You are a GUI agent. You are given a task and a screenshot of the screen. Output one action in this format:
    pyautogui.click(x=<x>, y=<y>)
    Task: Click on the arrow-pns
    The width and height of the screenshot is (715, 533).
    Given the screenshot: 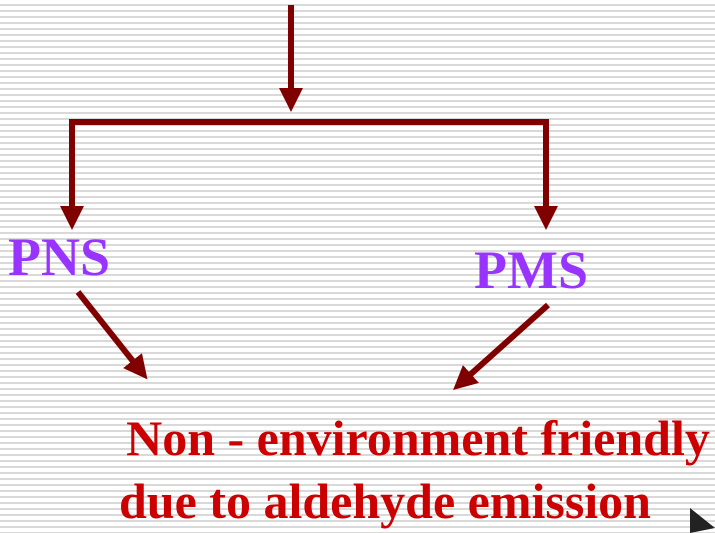 What is the action you would take?
    pyautogui.click(x=111, y=335)
    